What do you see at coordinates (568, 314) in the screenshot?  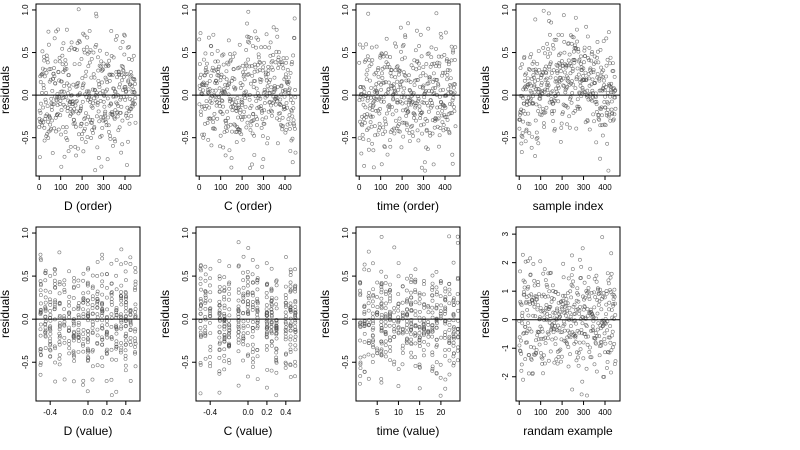 I see `plot-frame` at bounding box center [568, 314].